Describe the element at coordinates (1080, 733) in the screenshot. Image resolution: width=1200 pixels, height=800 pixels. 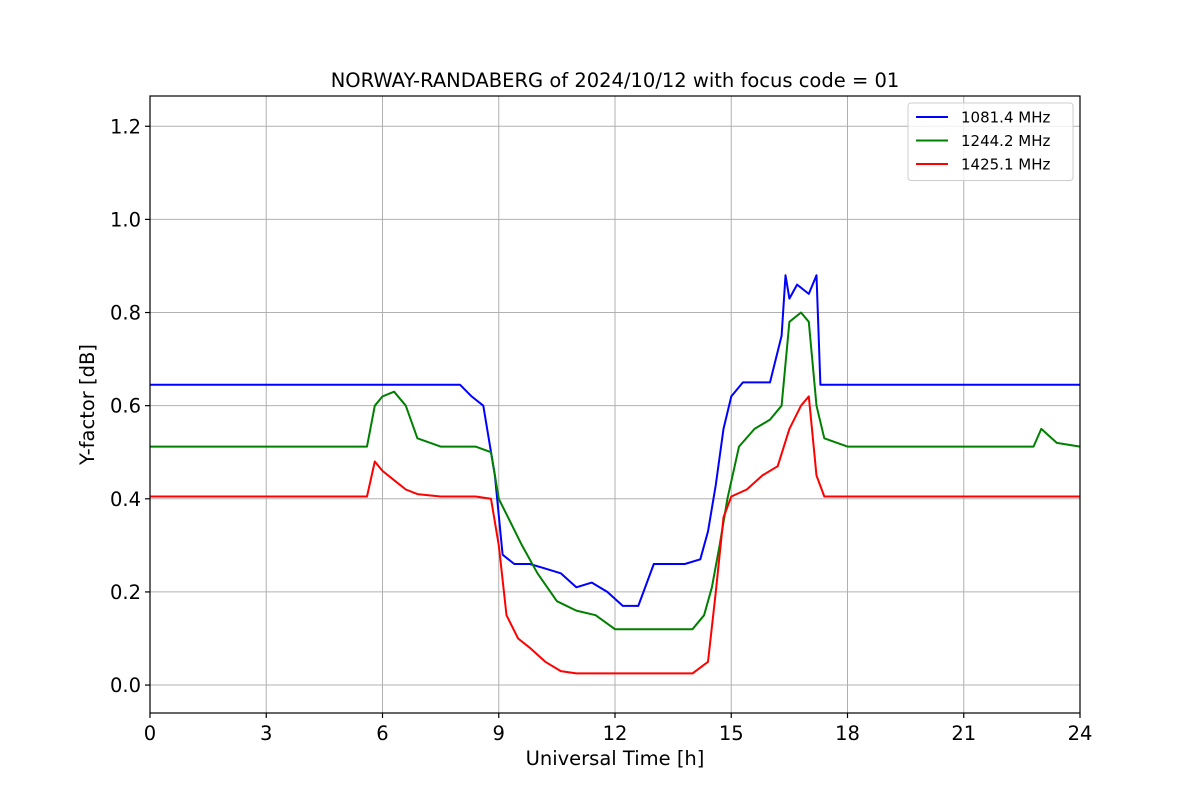
I see `x-tick-label: 24` at that location.